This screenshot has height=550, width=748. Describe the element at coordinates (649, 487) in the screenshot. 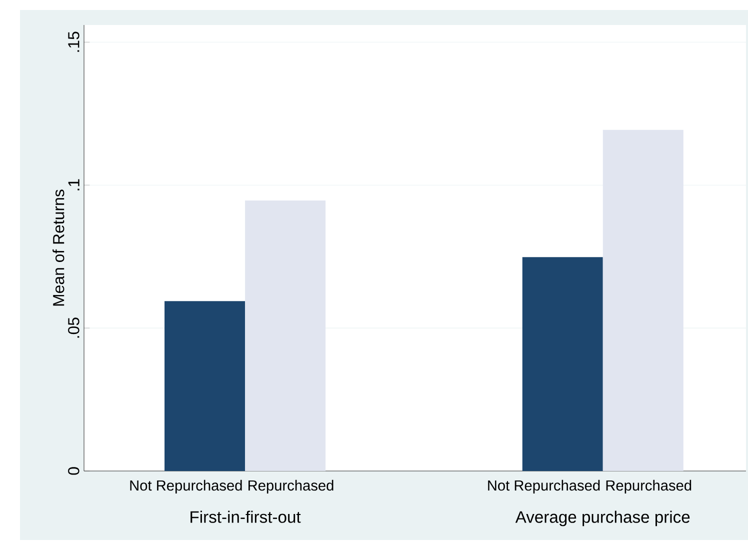

I see `text: Repurchased` at that location.